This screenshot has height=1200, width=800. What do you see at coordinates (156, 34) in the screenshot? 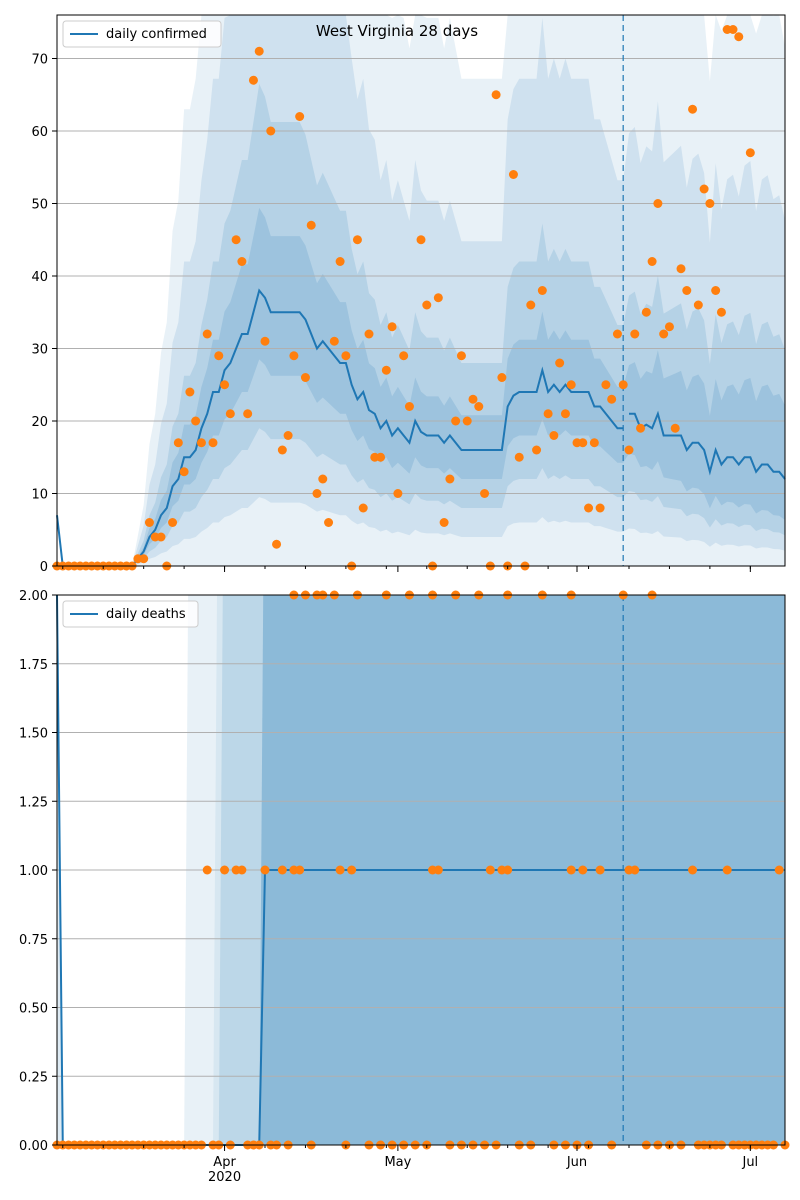
I see `confirmed-legend-label: daily confirmed` at bounding box center [156, 34].